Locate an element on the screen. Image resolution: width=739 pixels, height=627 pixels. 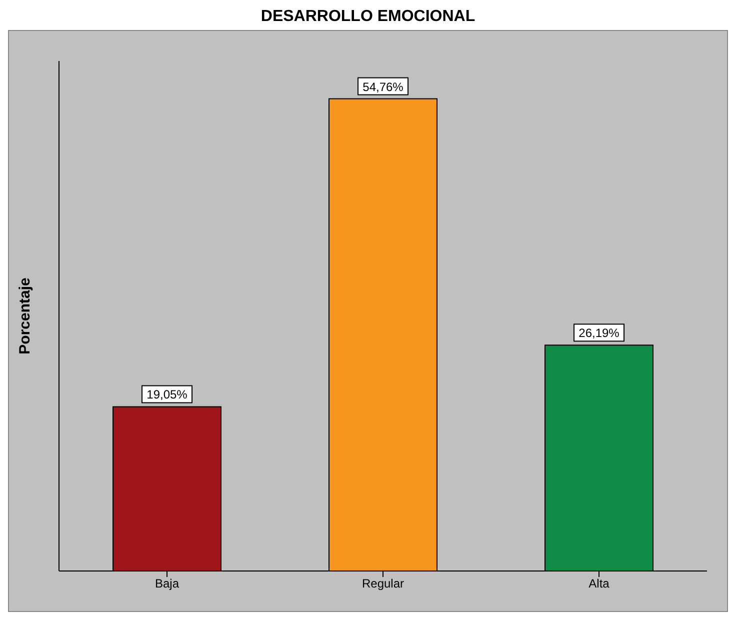
data-label: 54,76% is located at coordinates (383, 87).